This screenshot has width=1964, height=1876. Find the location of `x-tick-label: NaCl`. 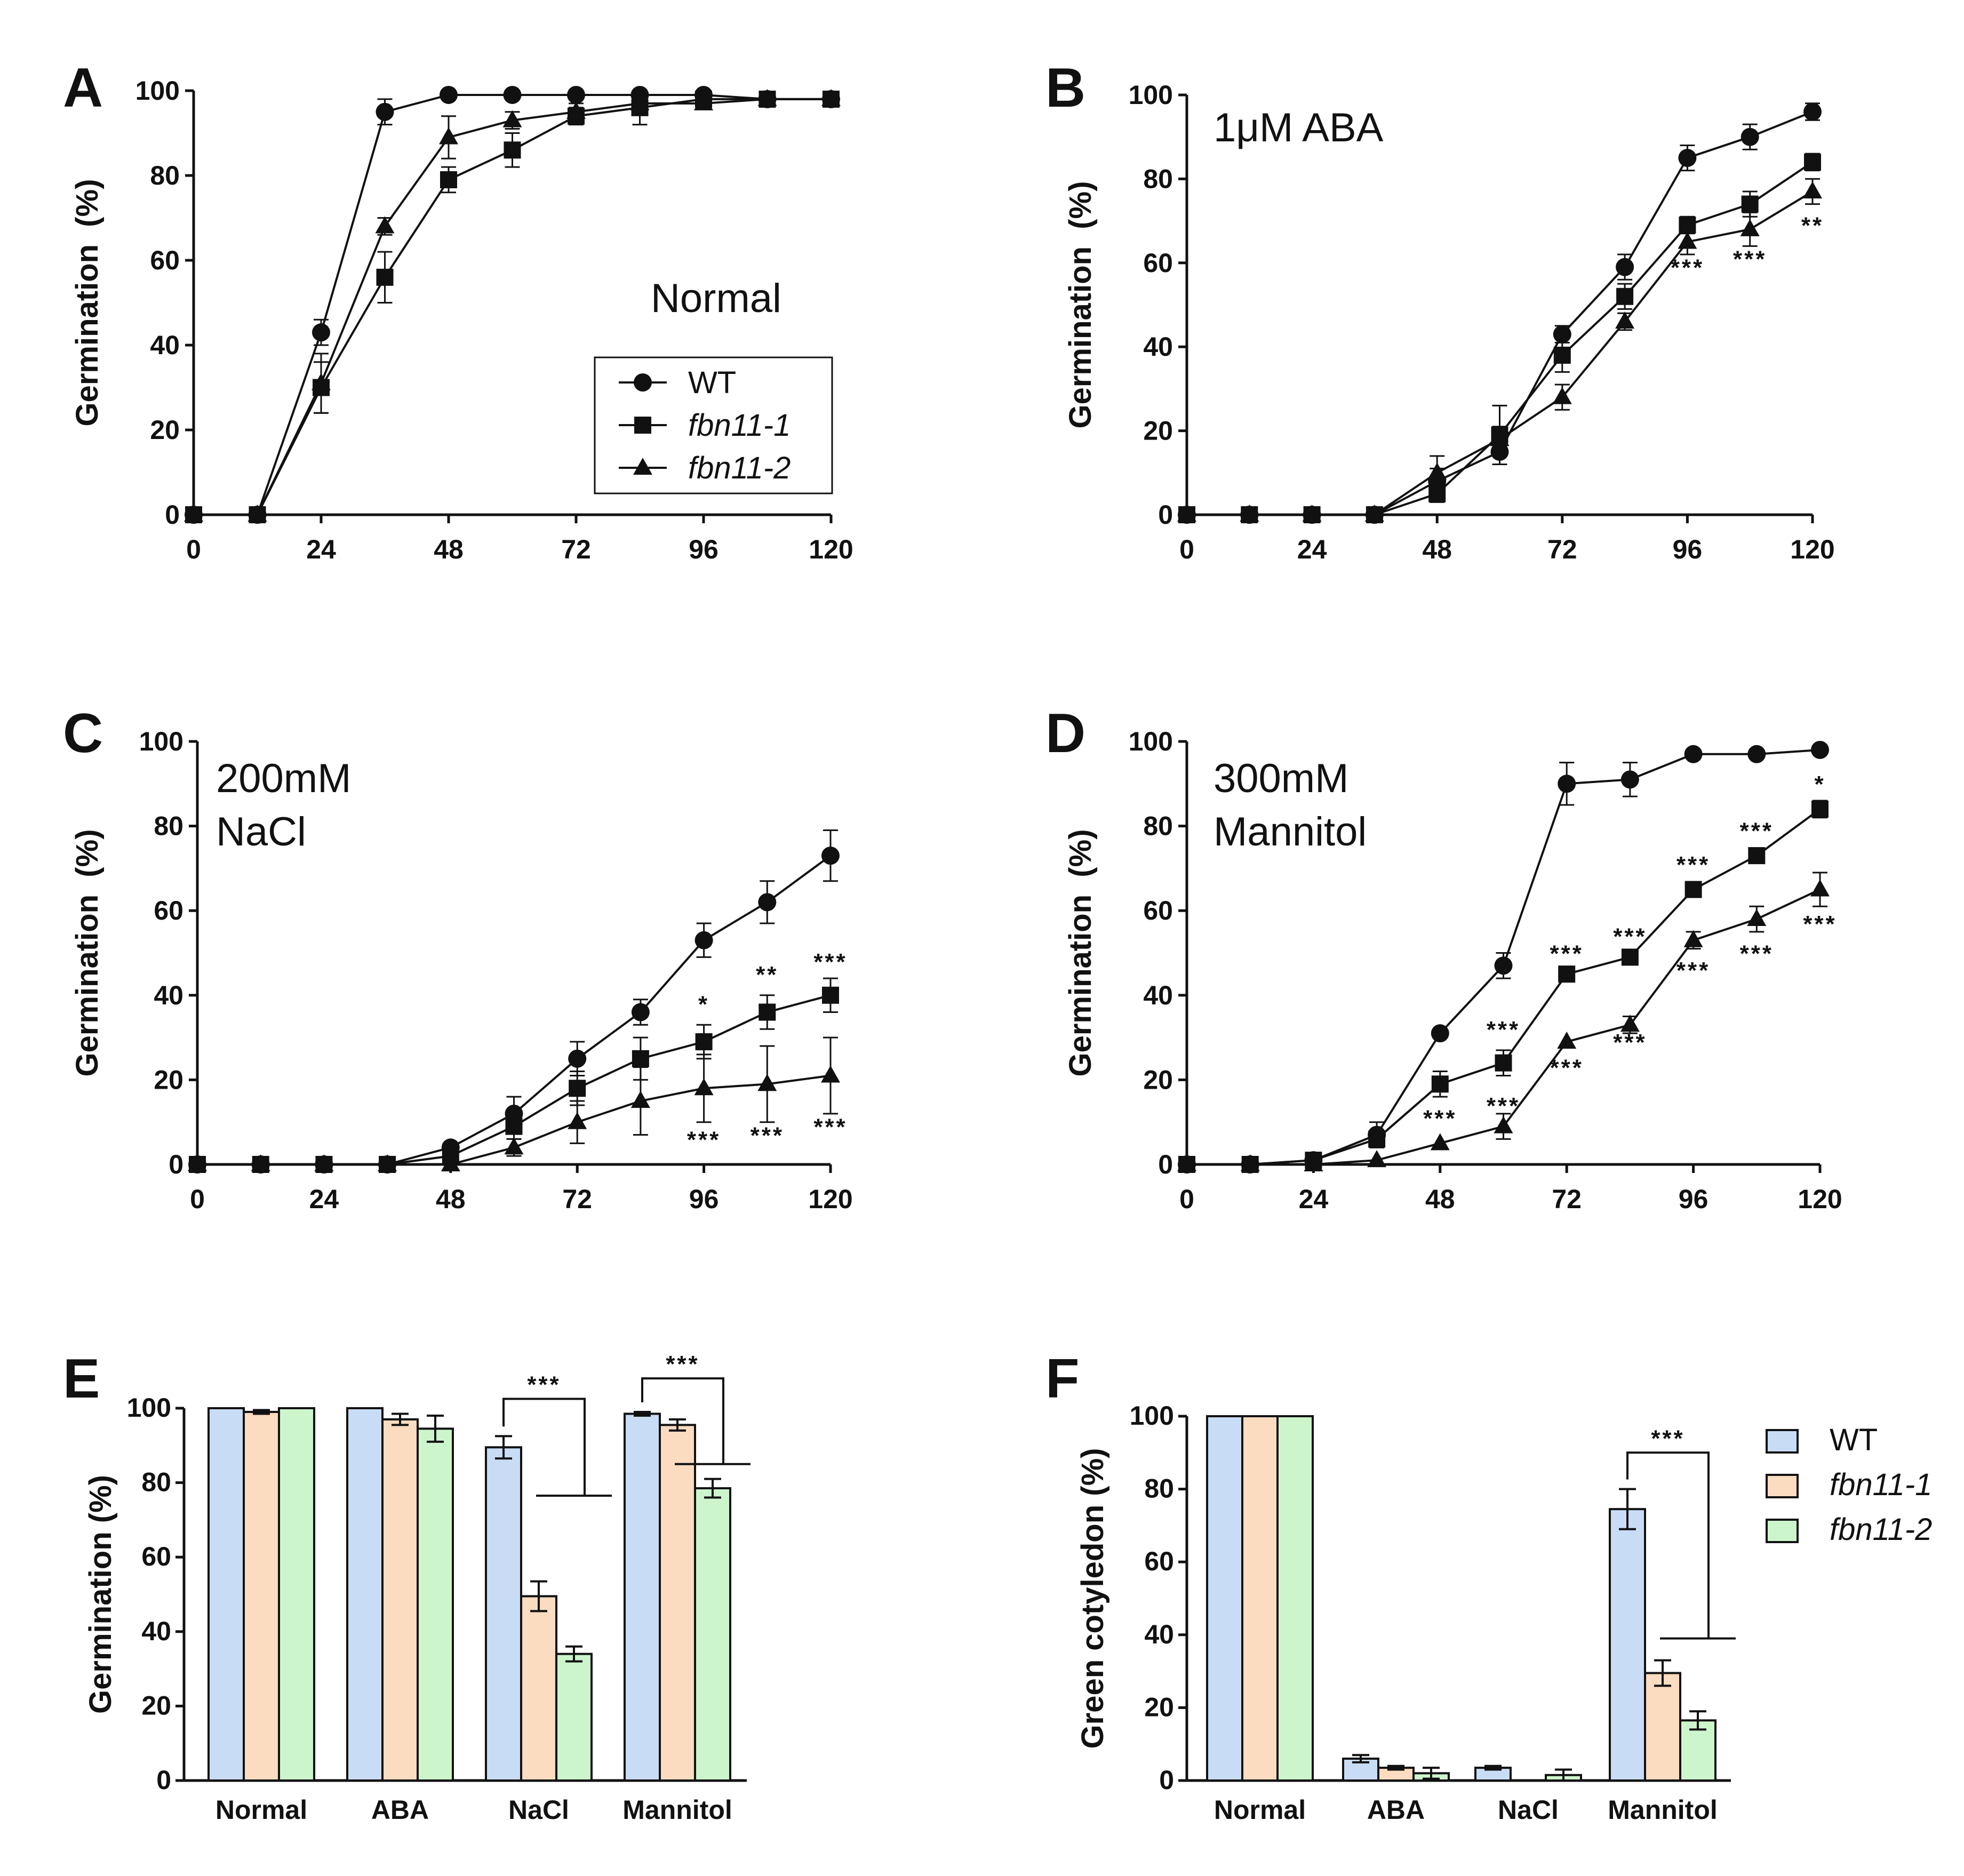

x-tick-label: NaCl is located at coordinates (538, 1810).